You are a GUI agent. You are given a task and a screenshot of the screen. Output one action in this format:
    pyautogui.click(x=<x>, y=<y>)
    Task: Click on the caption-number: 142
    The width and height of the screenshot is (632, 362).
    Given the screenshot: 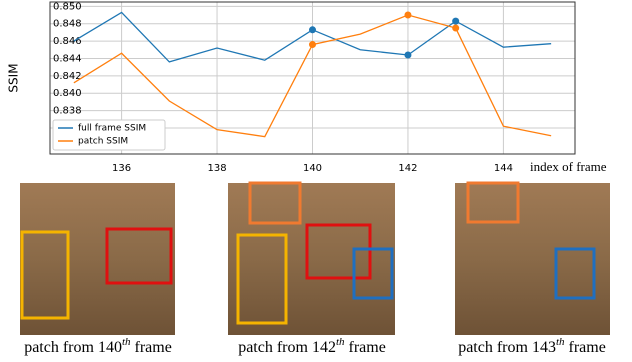 What is the action you would take?
    pyautogui.click(x=324, y=347)
    